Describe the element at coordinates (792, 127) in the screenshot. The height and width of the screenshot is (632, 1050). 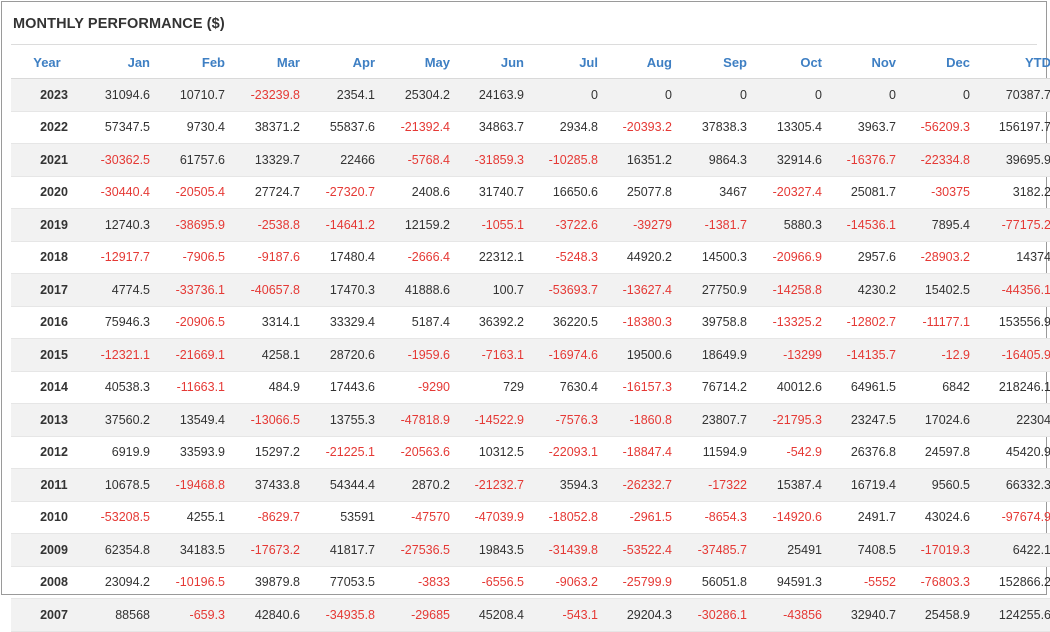
I see `value-cell-oct: 13305.4` at that location.